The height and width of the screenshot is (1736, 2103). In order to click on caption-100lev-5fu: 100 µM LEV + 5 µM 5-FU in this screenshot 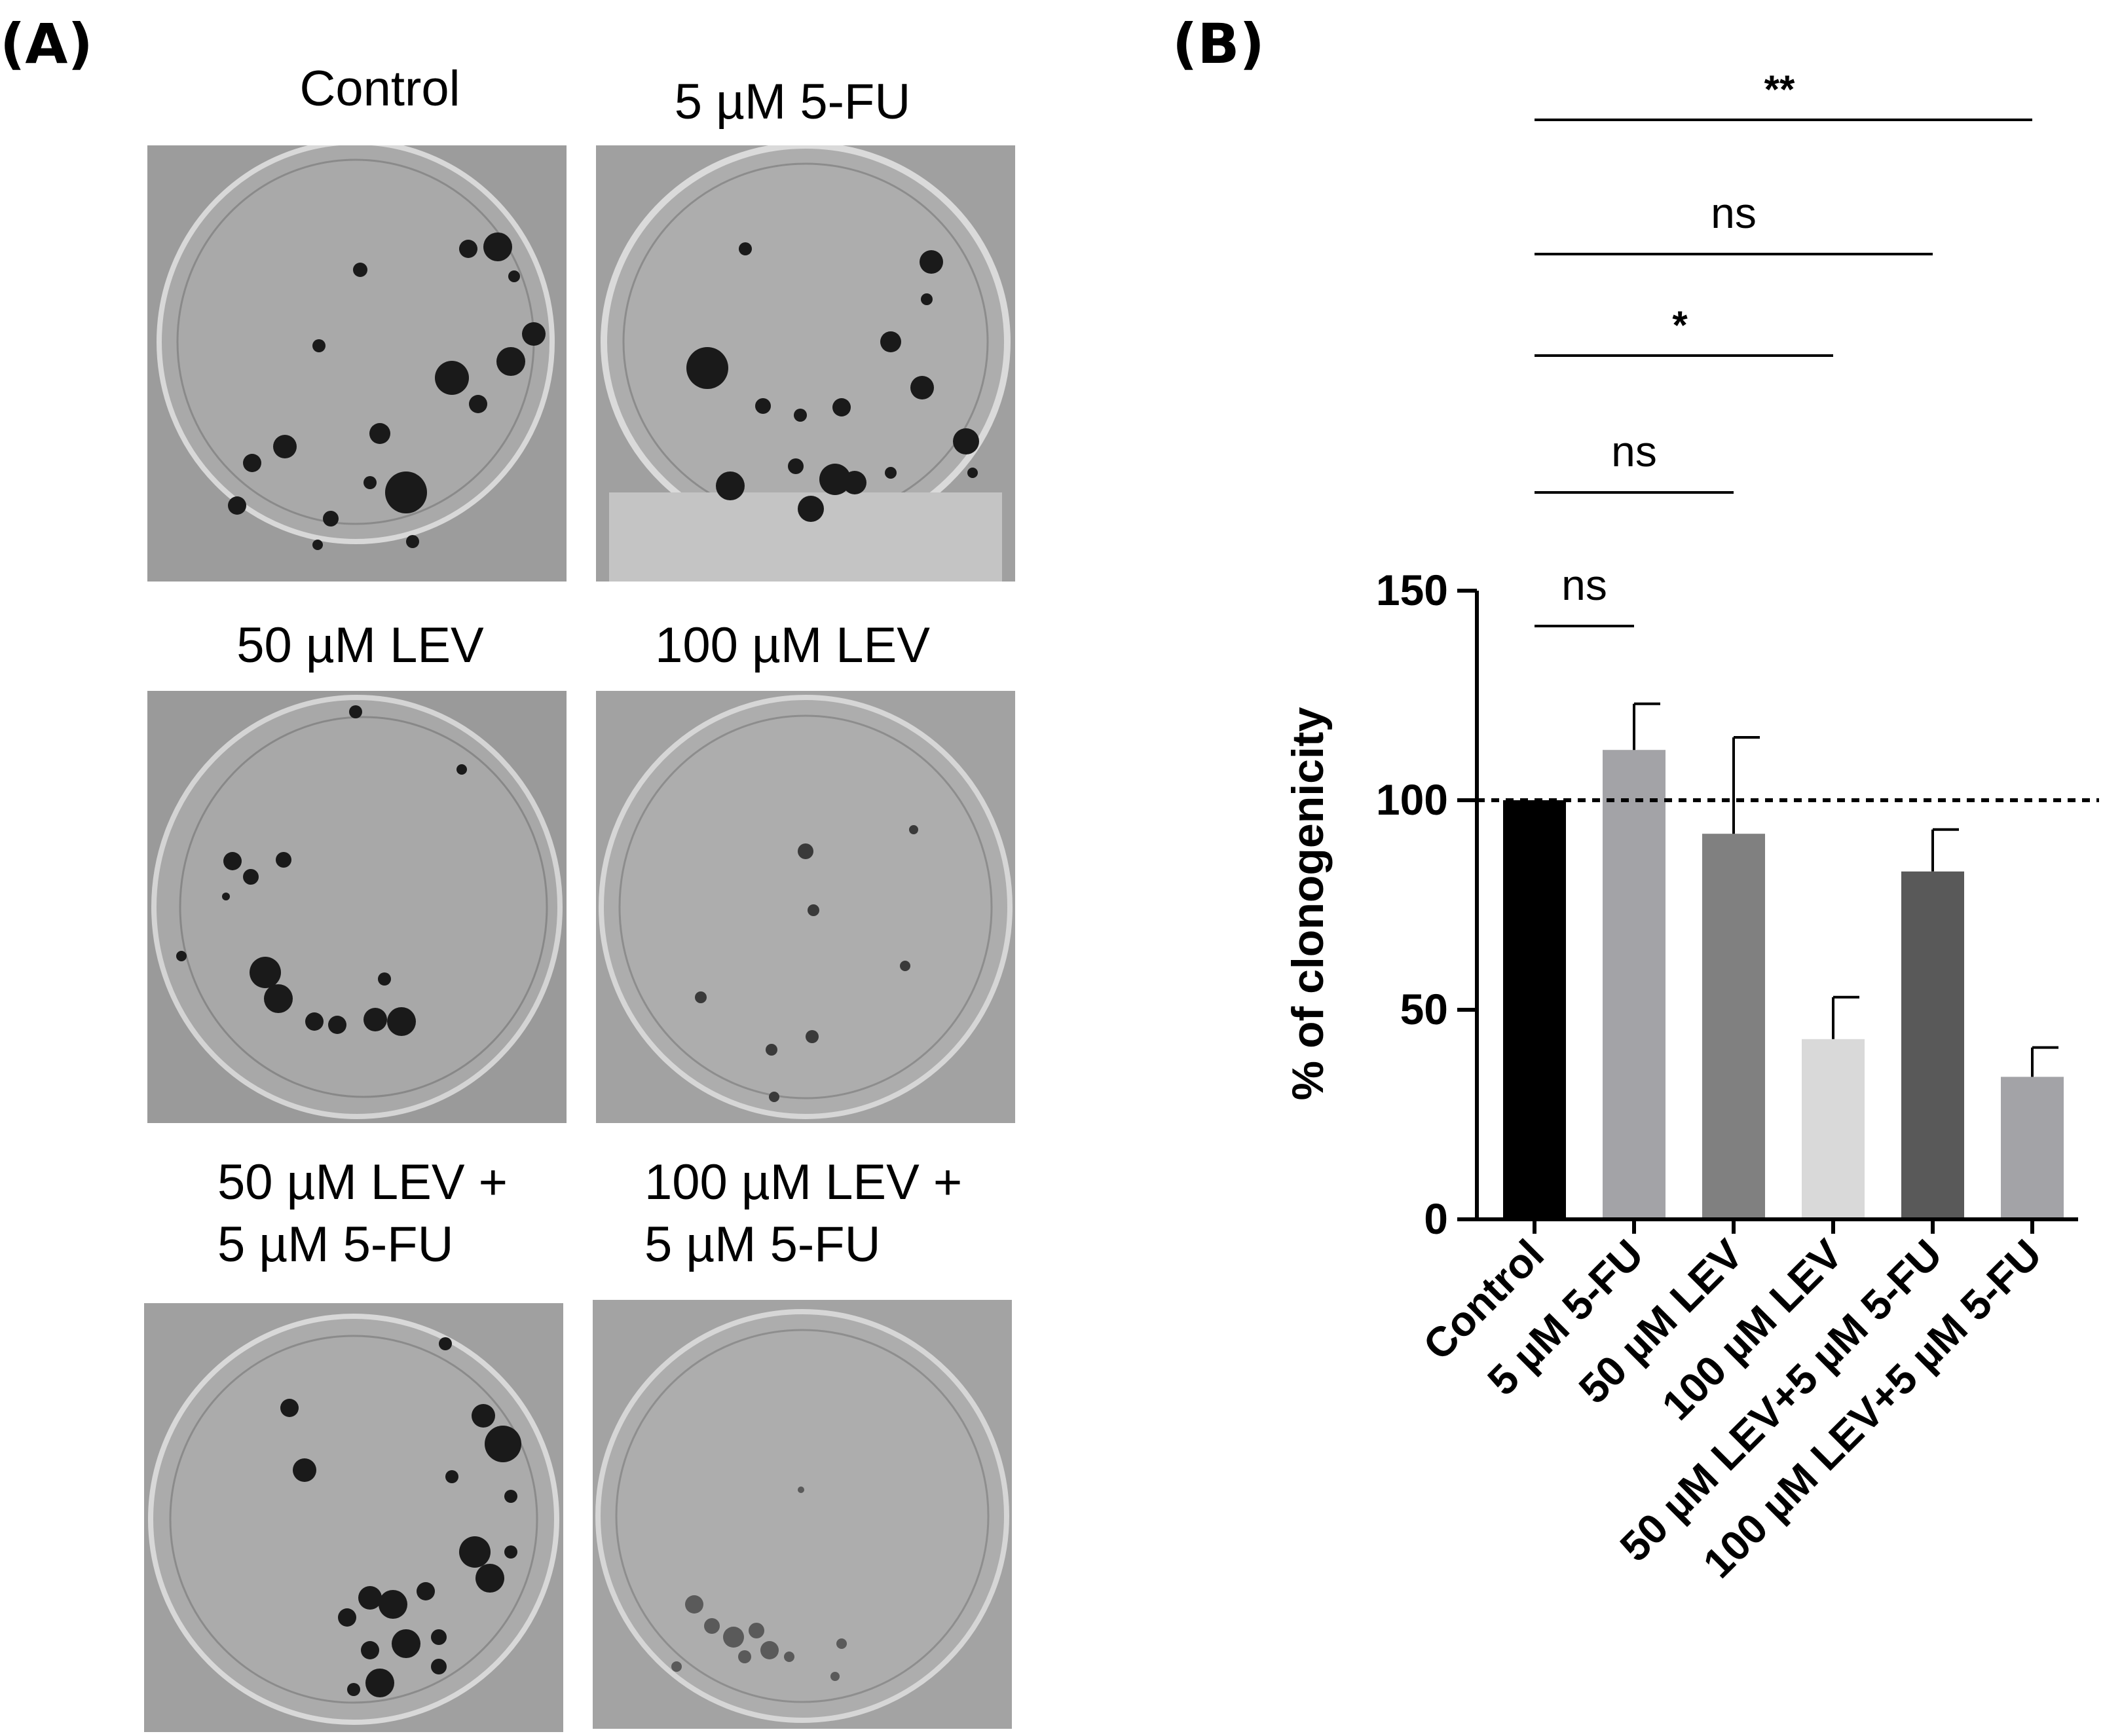, I will do `click(803, 1213)`.